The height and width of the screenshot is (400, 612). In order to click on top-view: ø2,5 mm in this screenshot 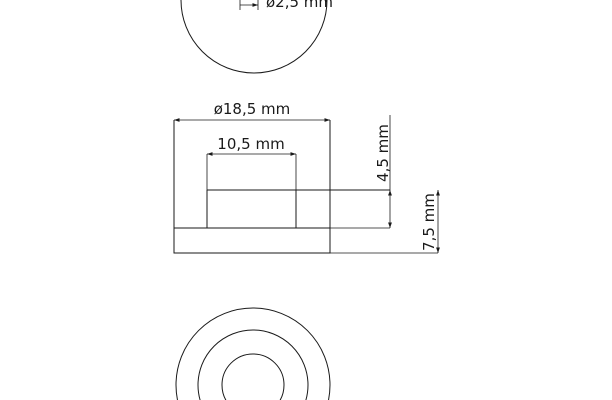, I will do `click(256, 37)`.